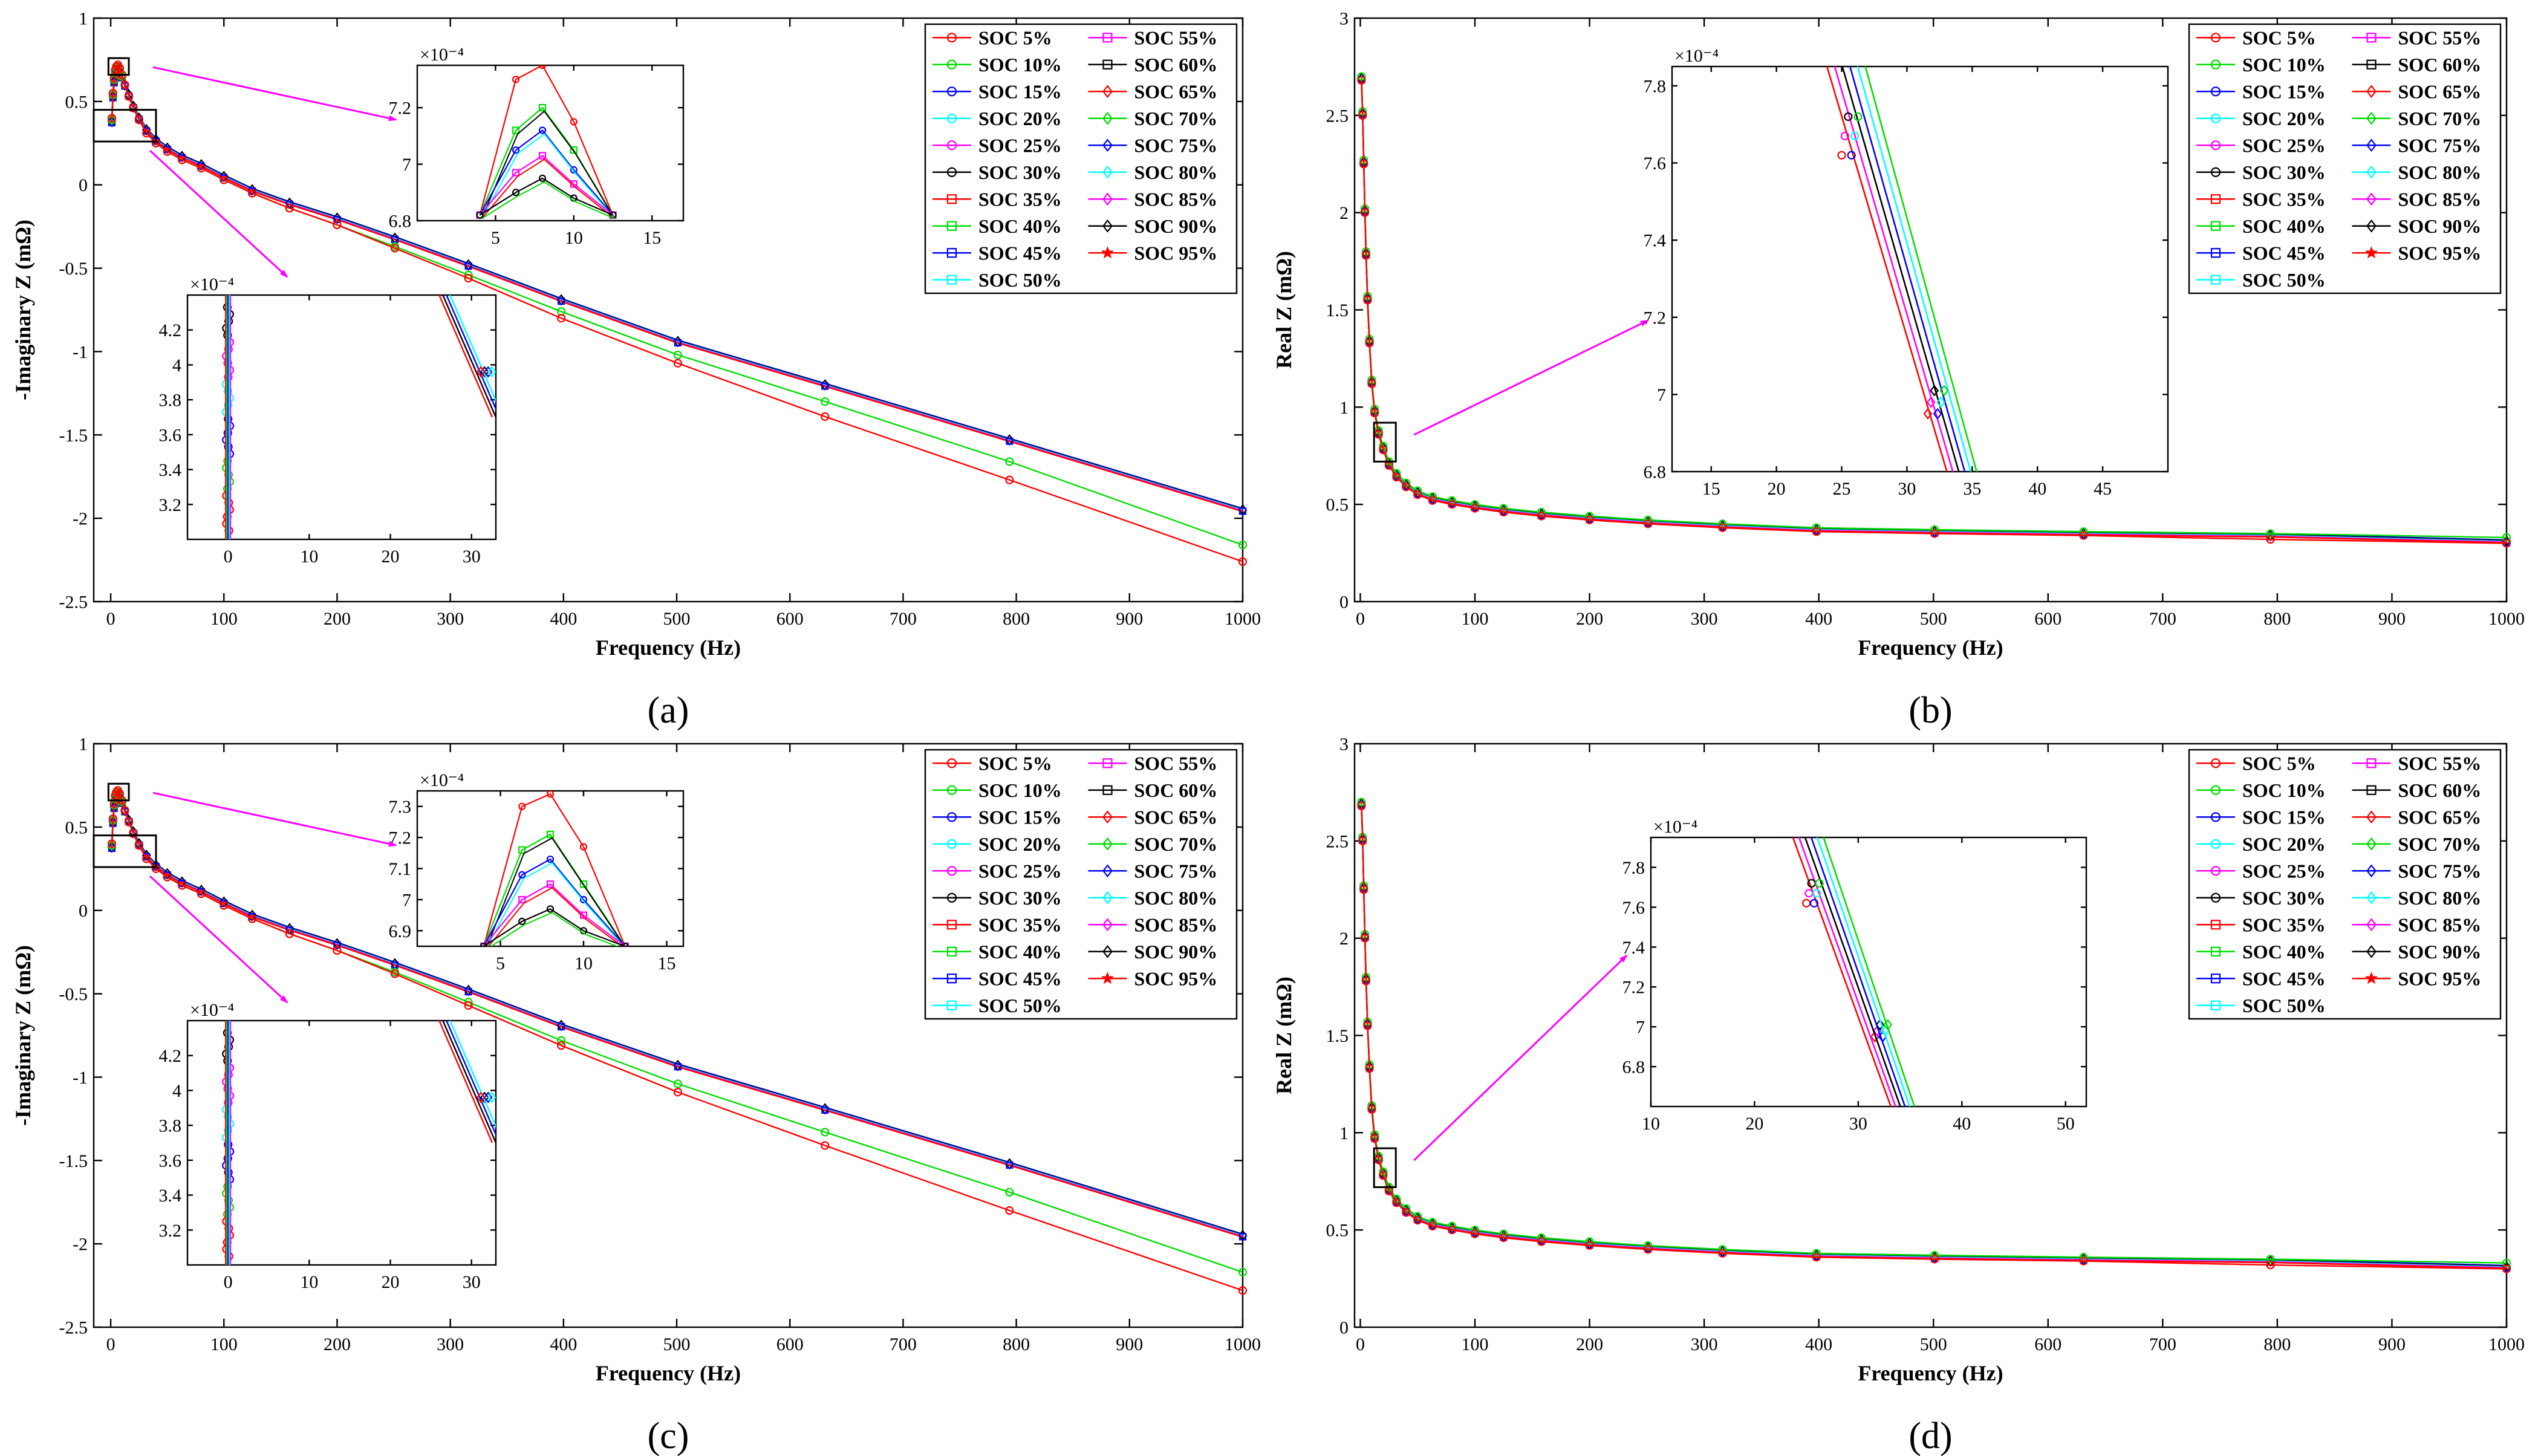 The height and width of the screenshot is (1456, 2538). I want to click on legend-label: SOC 25%, so click(1020, 145).